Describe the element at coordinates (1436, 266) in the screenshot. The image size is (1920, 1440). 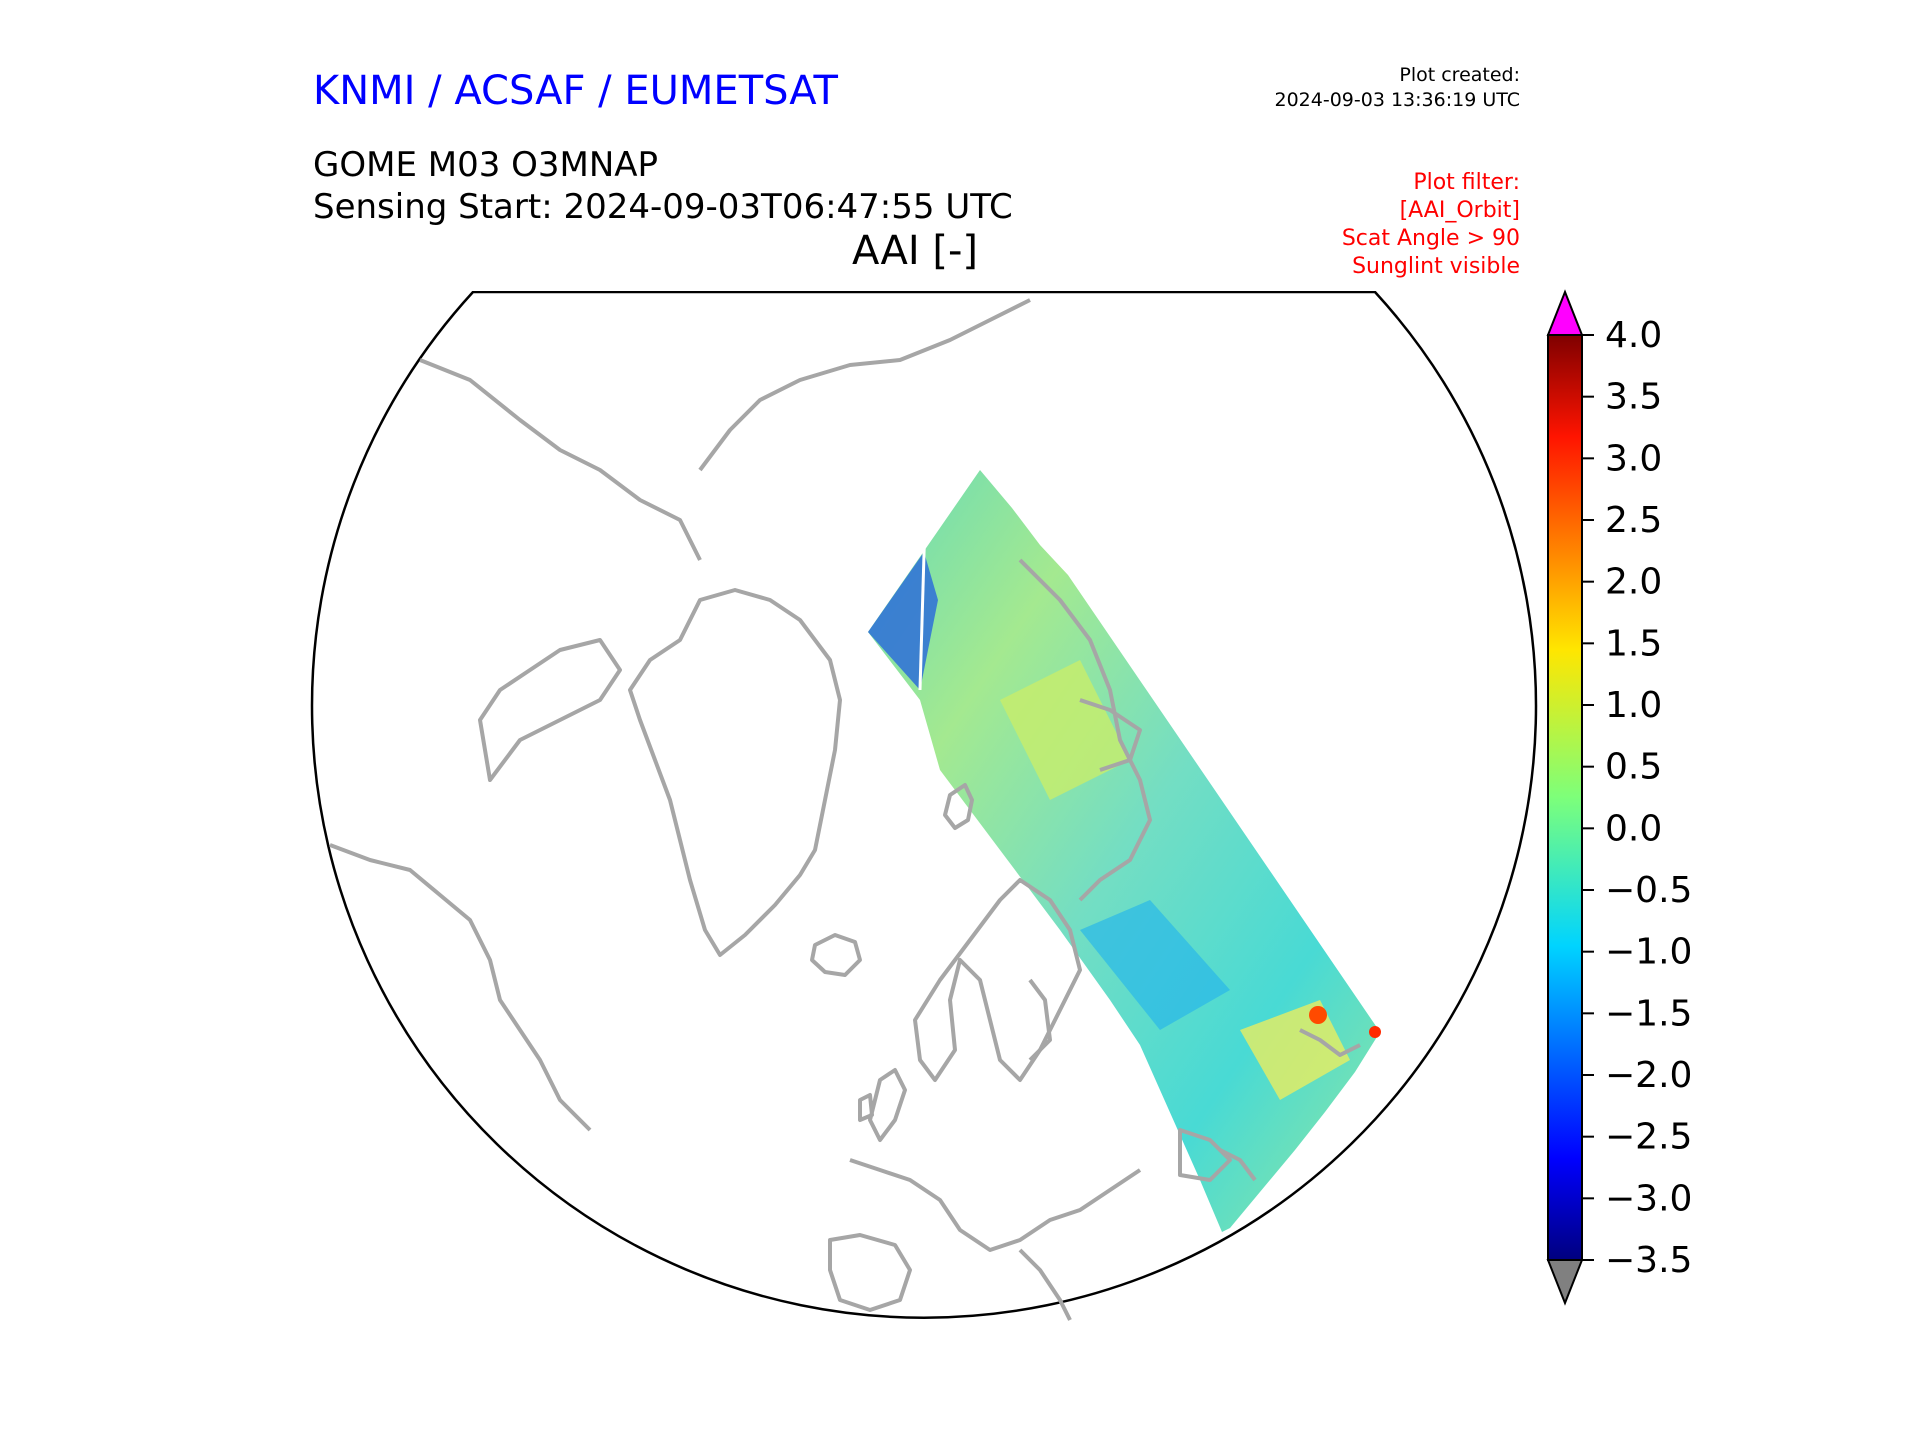
I see `plot-filter-line: Sunglint visible` at that location.